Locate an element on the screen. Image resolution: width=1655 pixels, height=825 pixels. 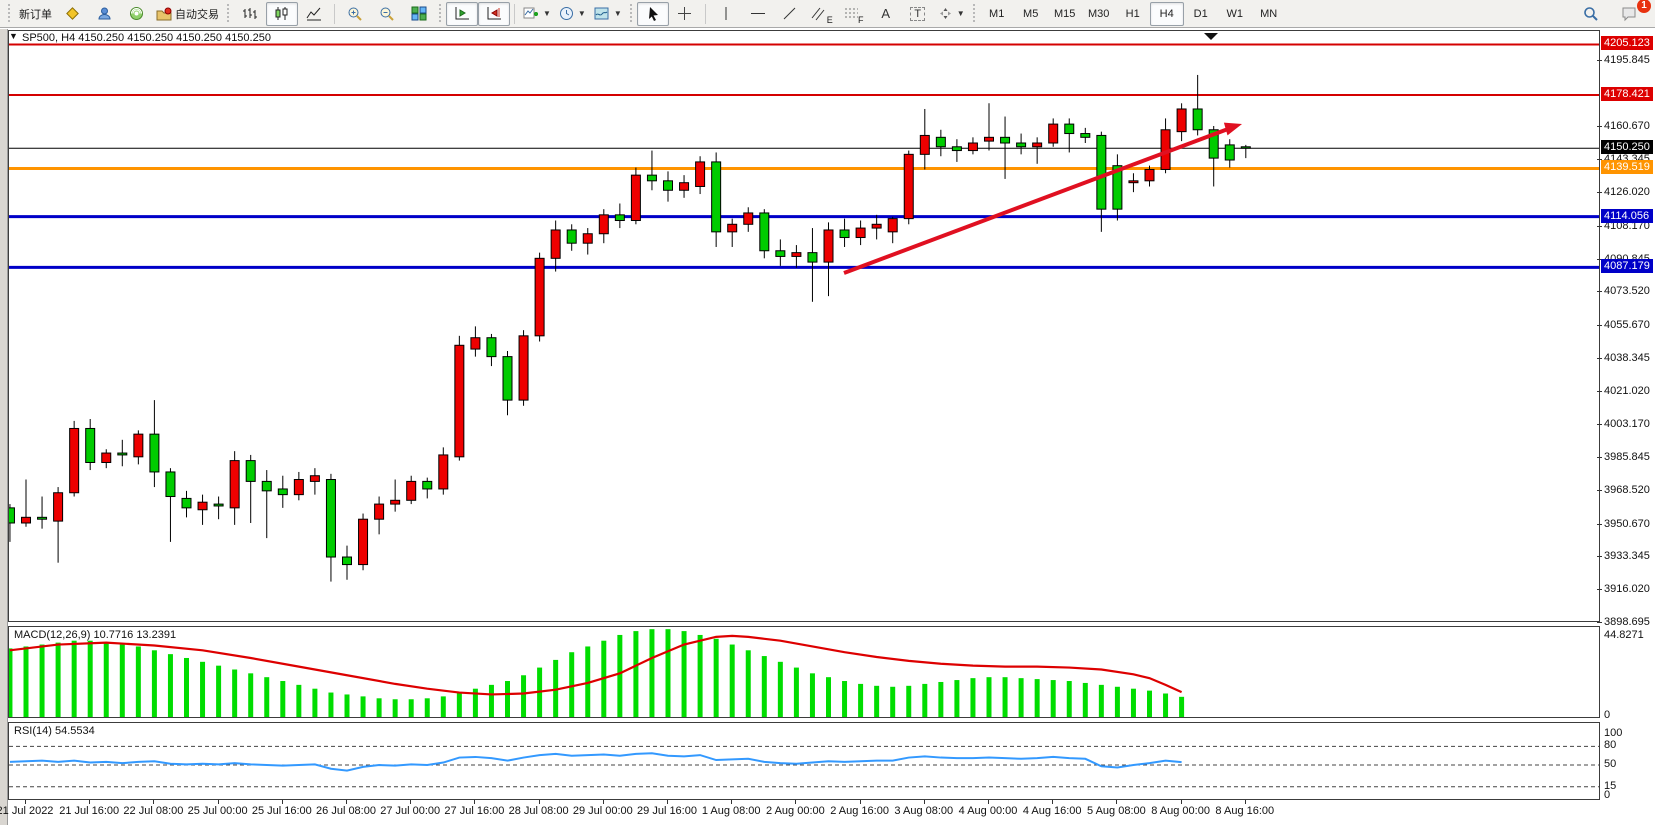
chat-bubble-icon is located at coordinates (1629, 14).